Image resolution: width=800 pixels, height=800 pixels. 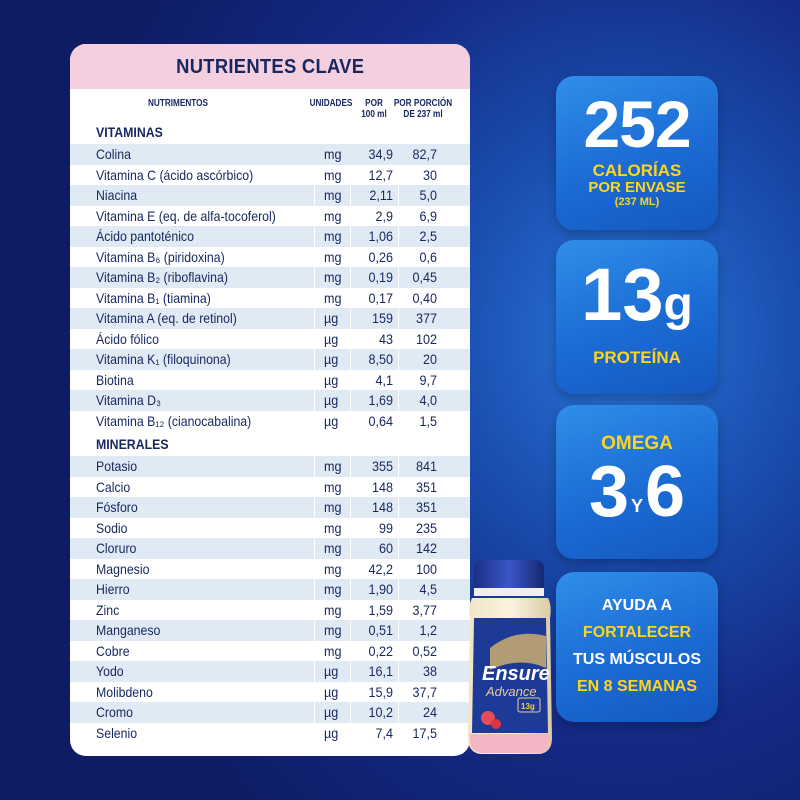 What do you see at coordinates (112, 527) in the screenshot?
I see `nutrient-name: Sodio` at bounding box center [112, 527].